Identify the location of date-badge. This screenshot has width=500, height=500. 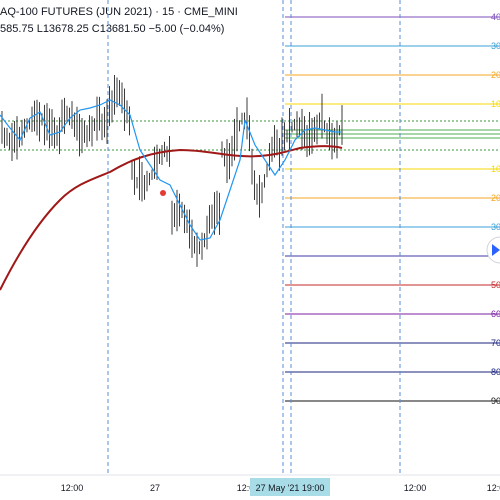
(290, 487).